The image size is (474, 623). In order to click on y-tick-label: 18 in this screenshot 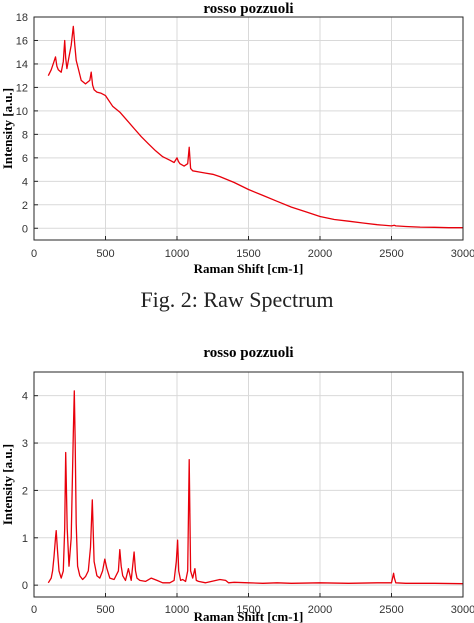, I will do `click(22, 18)`.